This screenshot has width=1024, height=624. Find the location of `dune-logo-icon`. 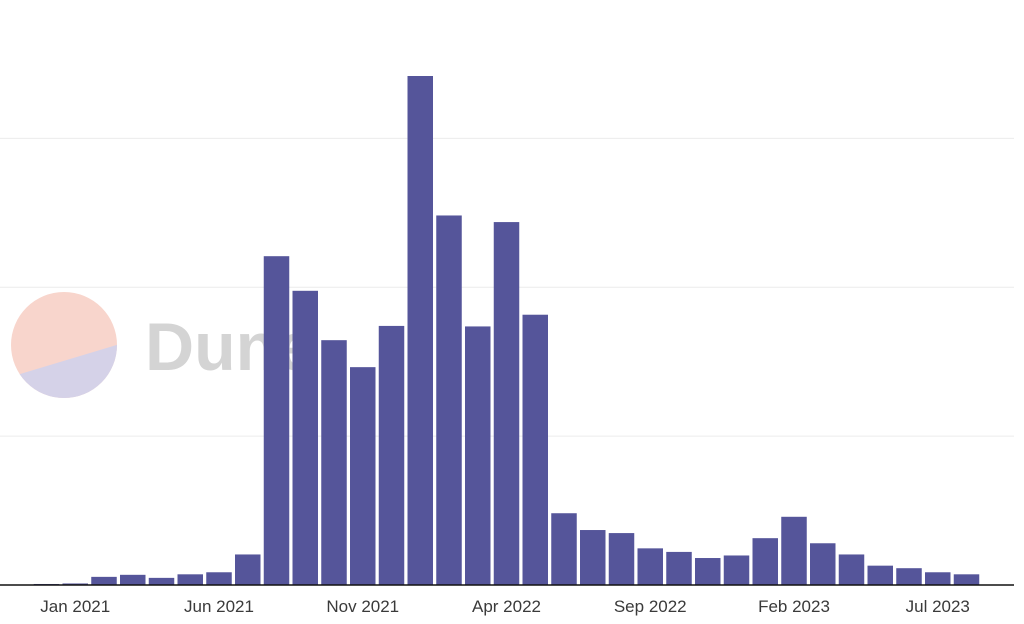

dune-logo-icon is located at coordinates (64, 345).